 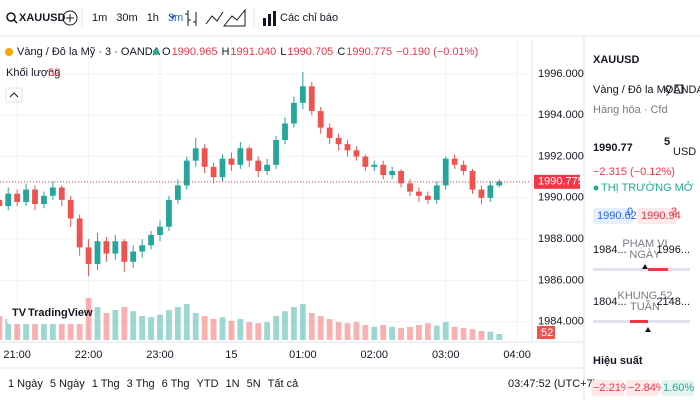 I want to click on panel-symbol: XAUUSD, so click(x=616, y=60).